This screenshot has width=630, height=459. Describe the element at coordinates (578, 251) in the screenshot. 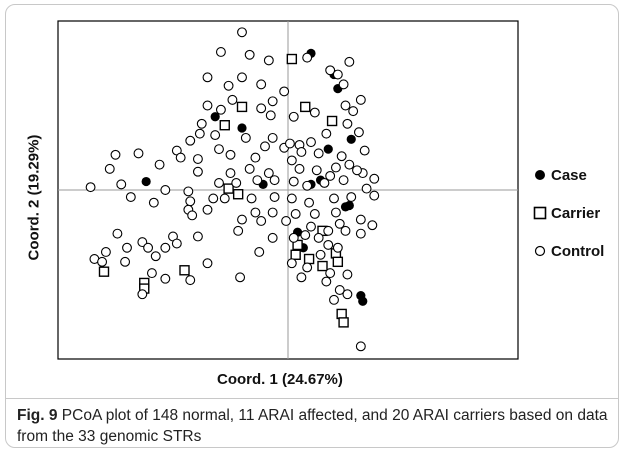

I see `legend-label-control: Control` at that location.